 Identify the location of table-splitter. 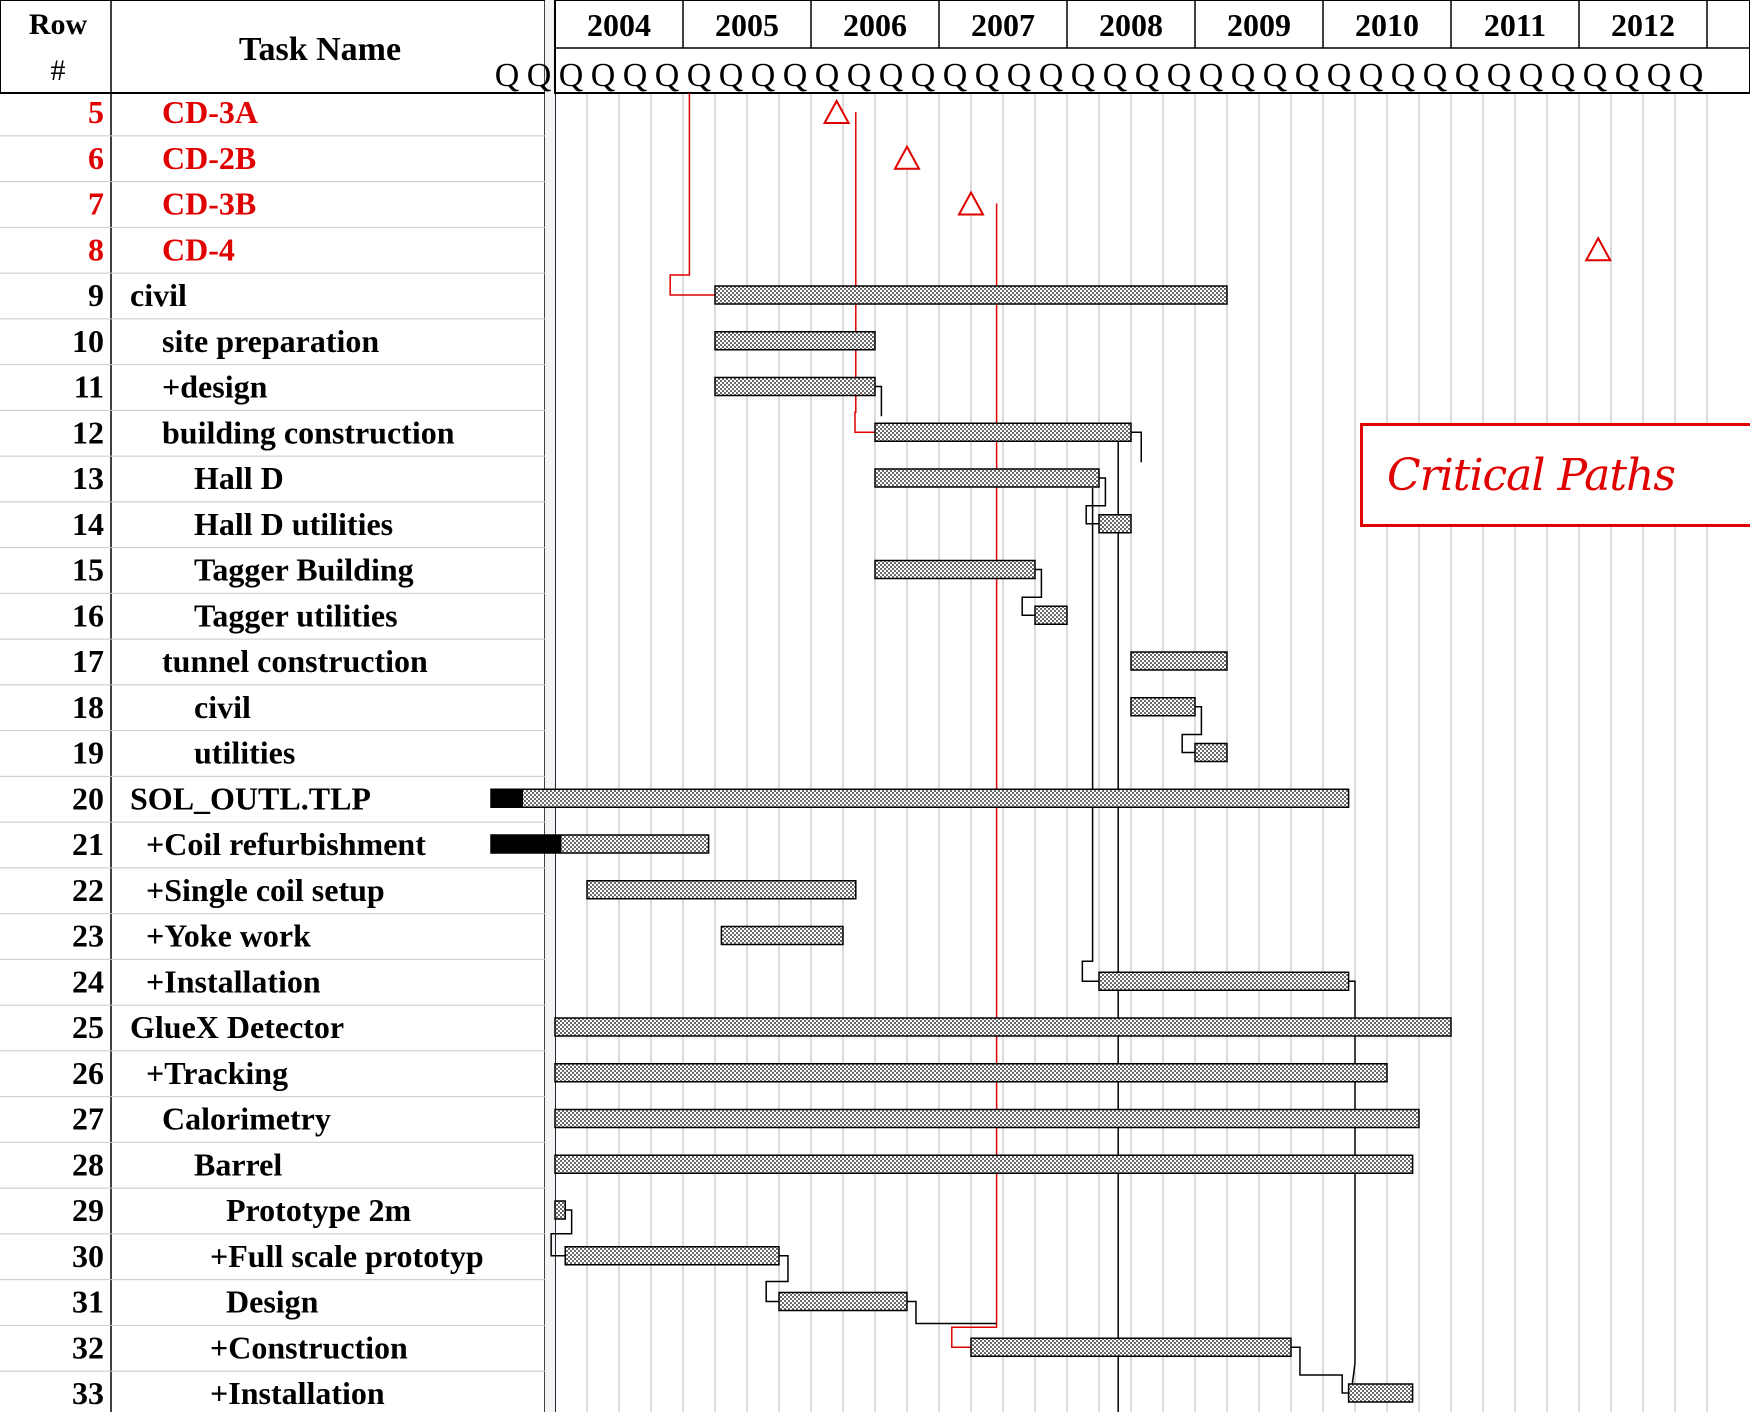
(550, 706).